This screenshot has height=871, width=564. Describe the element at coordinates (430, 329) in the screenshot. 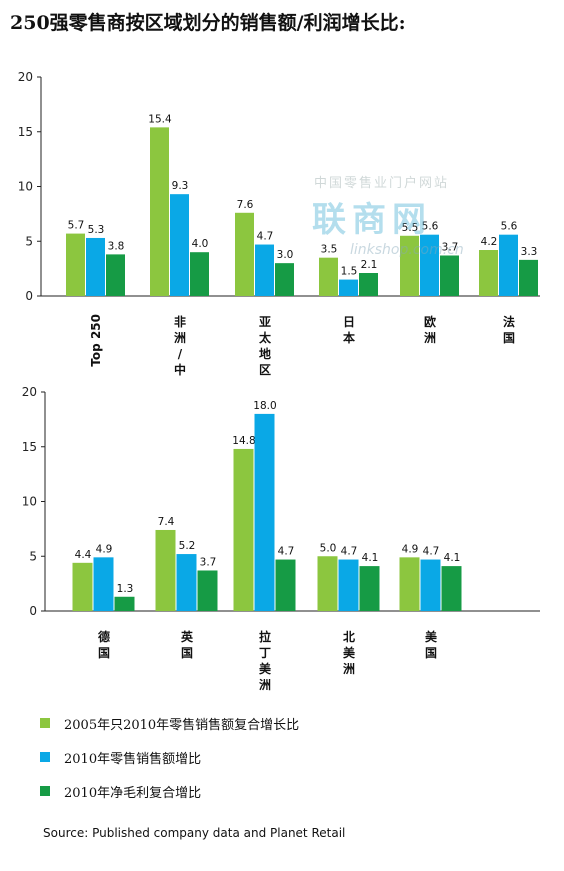

I see `category-label: 欧洲` at that location.